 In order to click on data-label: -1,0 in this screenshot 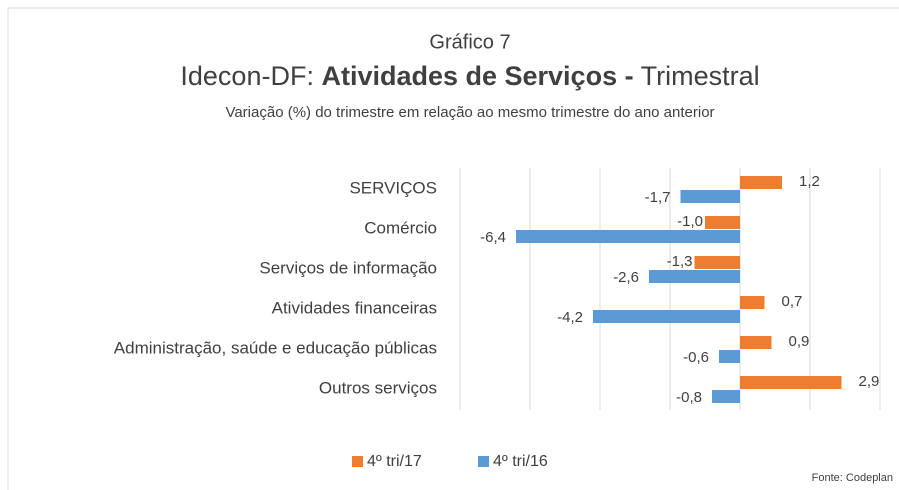, I will do `click(690, 221)`.